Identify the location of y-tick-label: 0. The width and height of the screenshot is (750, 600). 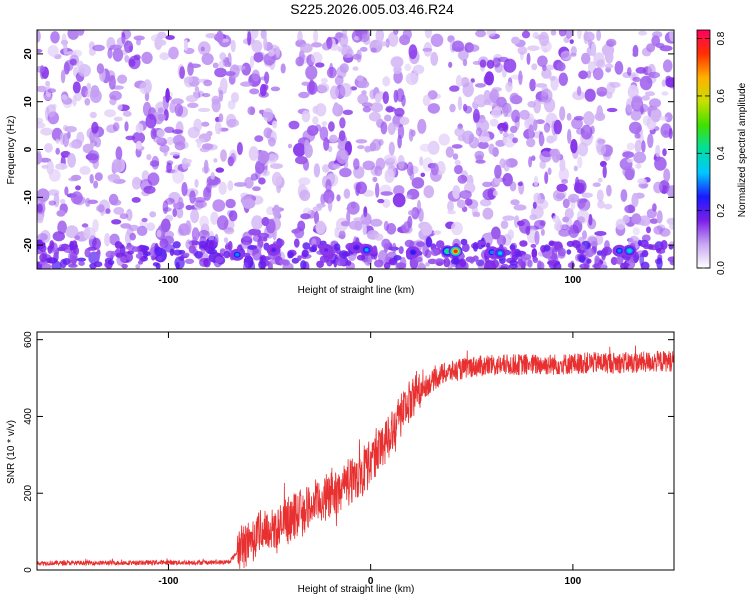
(28, 570).